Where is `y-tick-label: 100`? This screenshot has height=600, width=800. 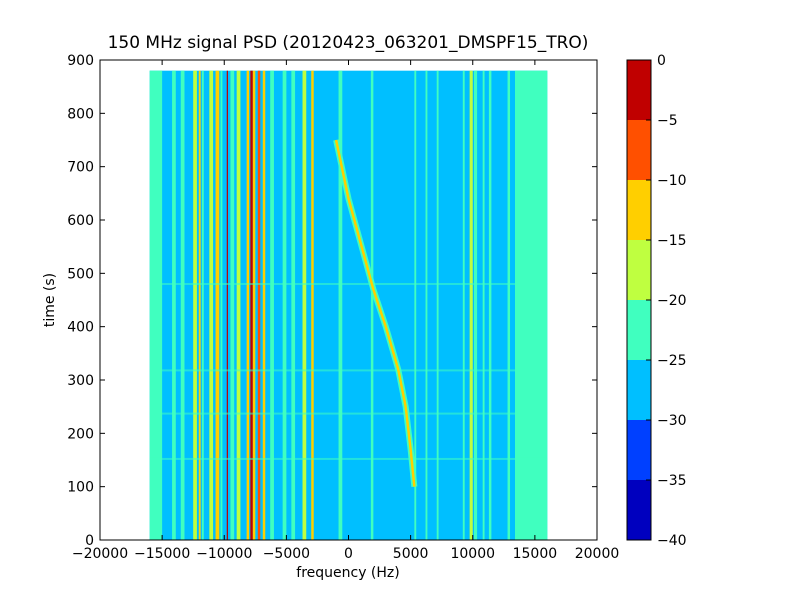
y-tick-label: 100 is located at coordinates (80, 488).